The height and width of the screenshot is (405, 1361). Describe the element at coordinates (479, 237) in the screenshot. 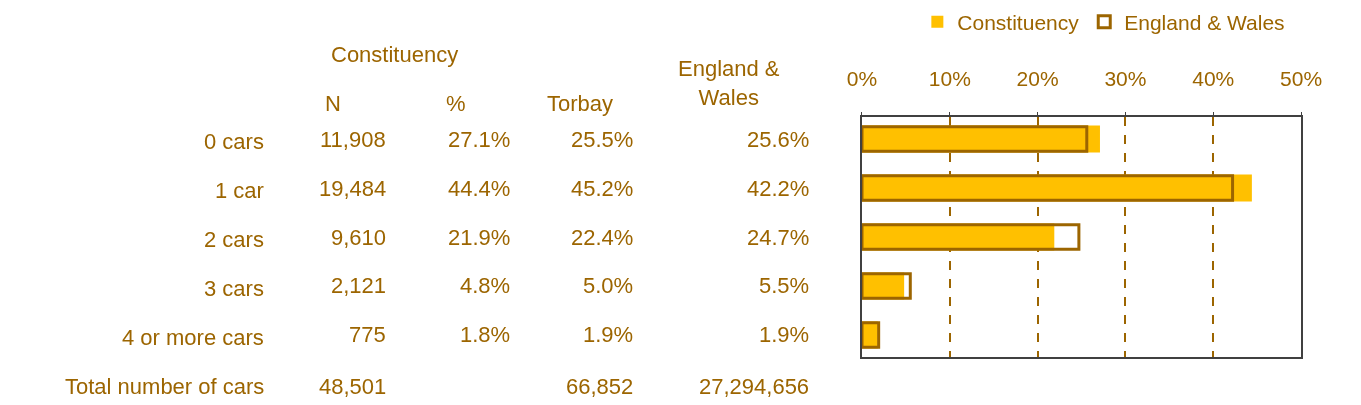

I see `data-label: 21.9%` at that location.